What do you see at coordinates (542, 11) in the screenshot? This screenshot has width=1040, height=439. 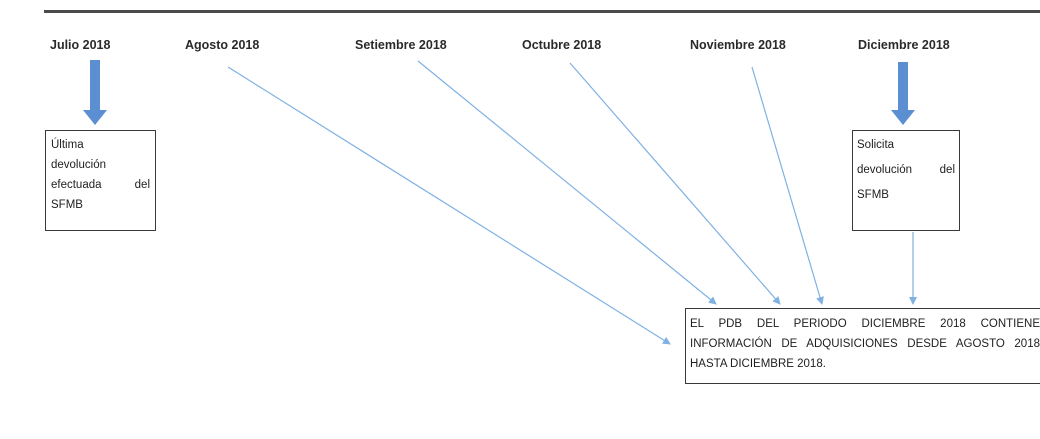 I see `top-rule` at bounding box center [542, 11].